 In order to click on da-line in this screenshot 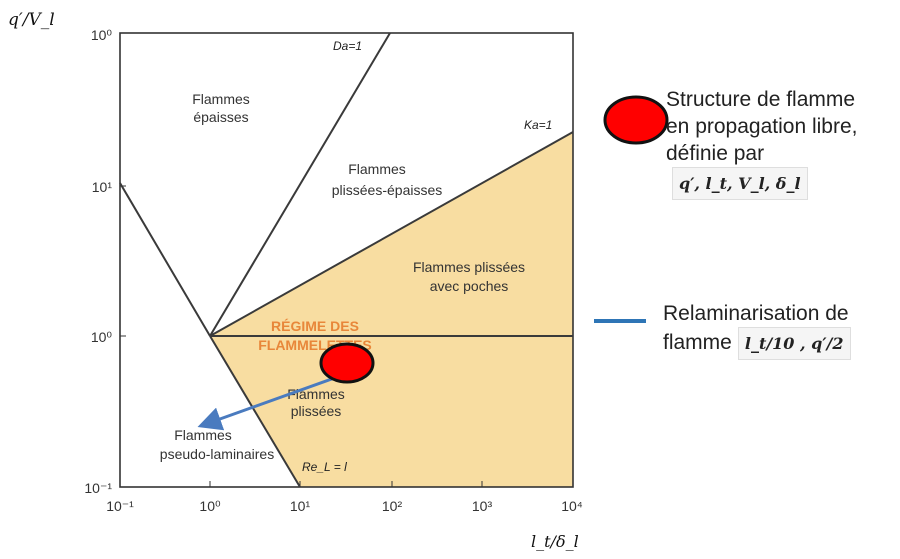, I will do `click(300, 184)`.